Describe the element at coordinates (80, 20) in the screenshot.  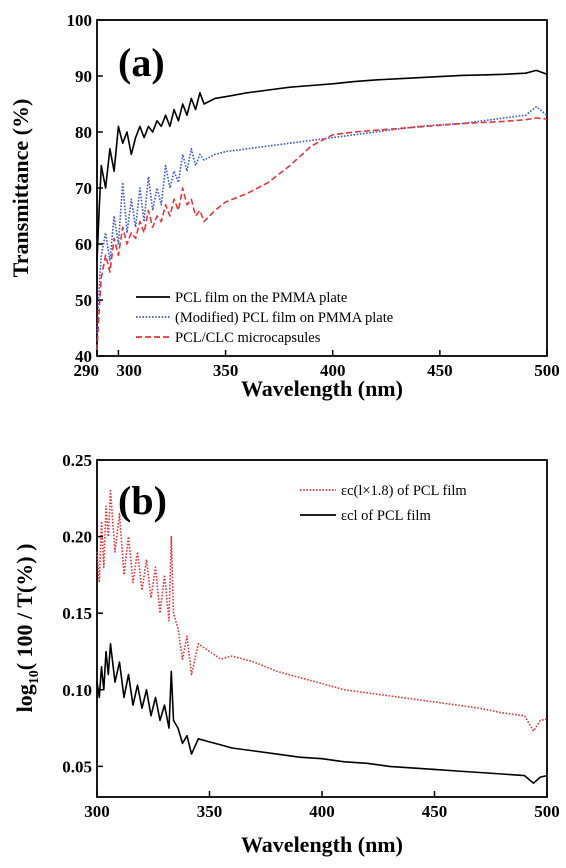
I see `panel-a-y-tick-label: 100` at that location.